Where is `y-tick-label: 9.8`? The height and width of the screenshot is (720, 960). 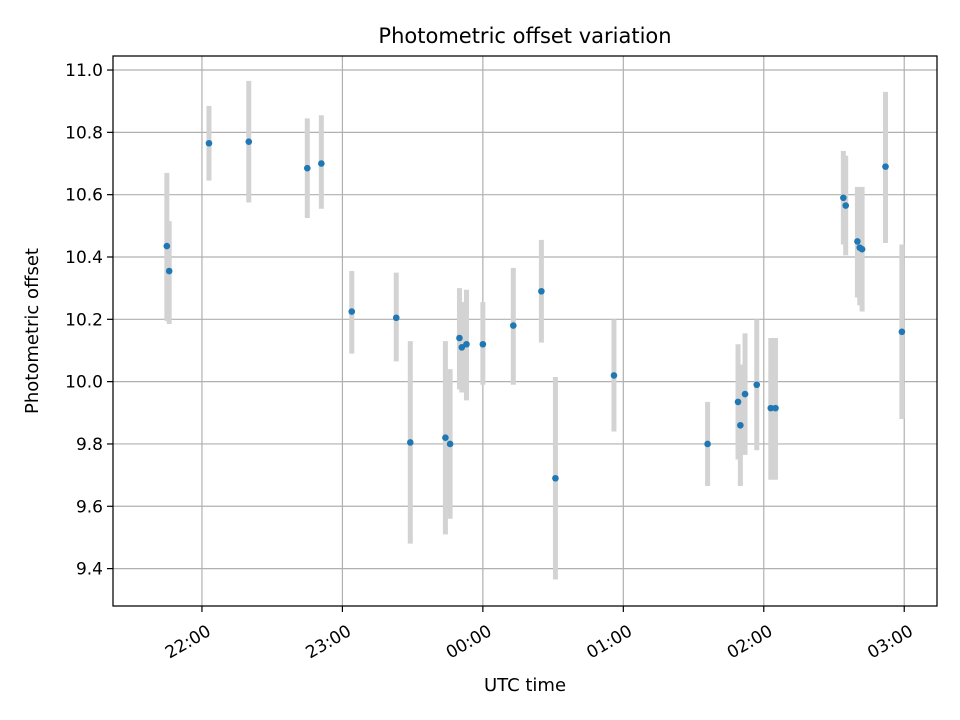
y-tick-label: 9.8 is located at coordinates (89, 445).